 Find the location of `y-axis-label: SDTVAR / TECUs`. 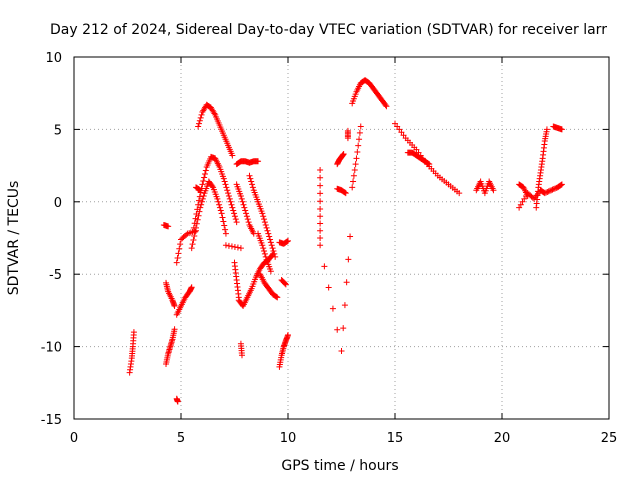

y-axis-label: SDTVAR / TECUs is located at coordinates (14, 238).